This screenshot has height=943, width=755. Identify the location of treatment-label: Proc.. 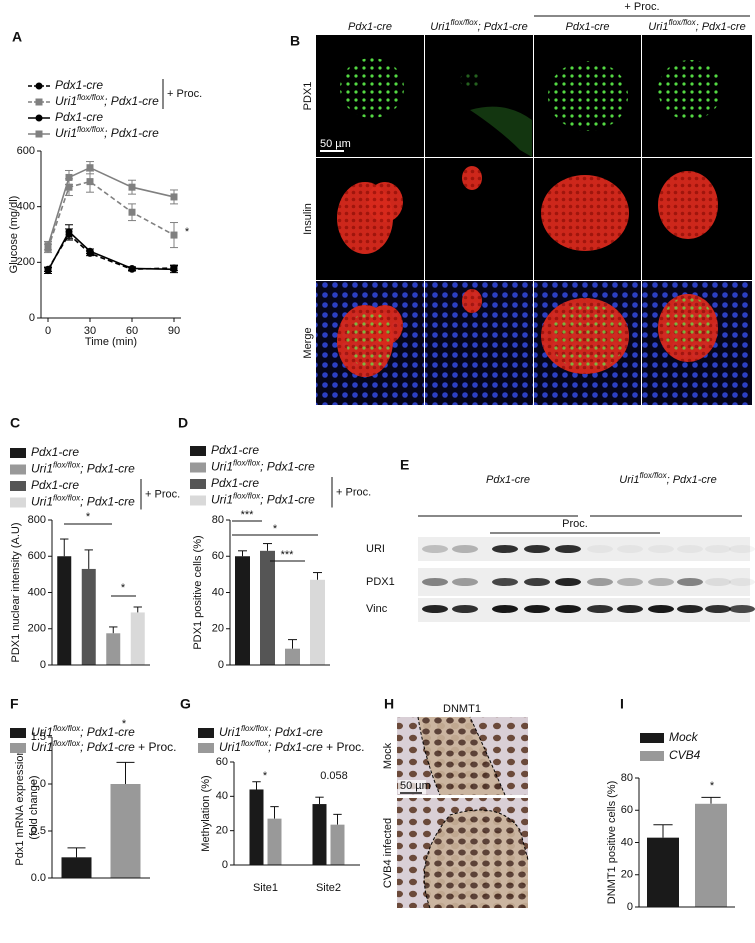
(575, 524).